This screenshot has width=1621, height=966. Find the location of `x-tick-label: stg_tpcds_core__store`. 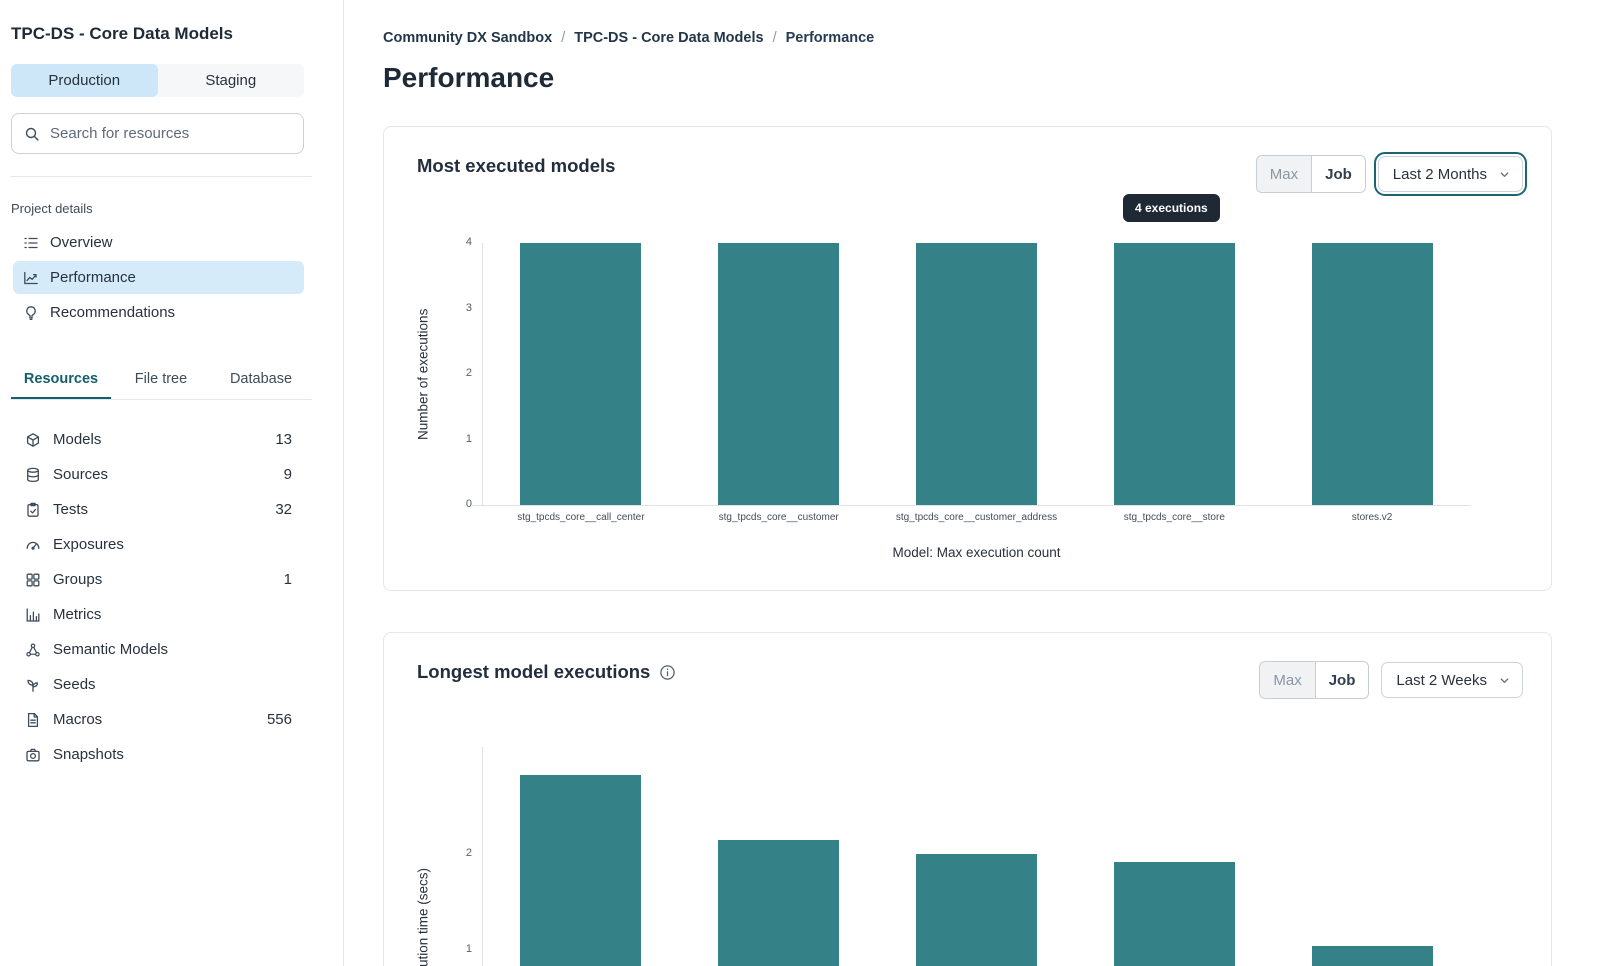

x-tick-label: stg_tpcds_core__store is located at coordinates (1174, 517).